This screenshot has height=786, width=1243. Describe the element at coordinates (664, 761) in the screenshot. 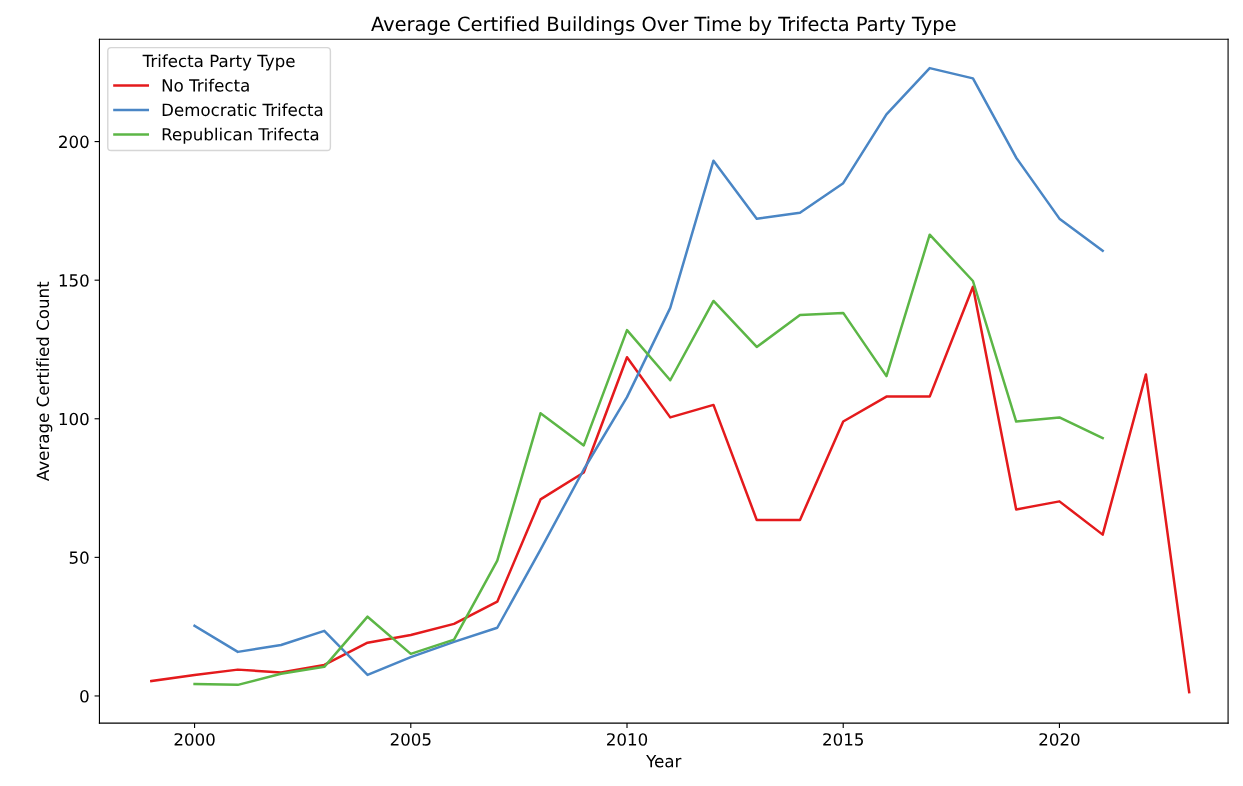

I see `x-axis-title: Year` at that location.